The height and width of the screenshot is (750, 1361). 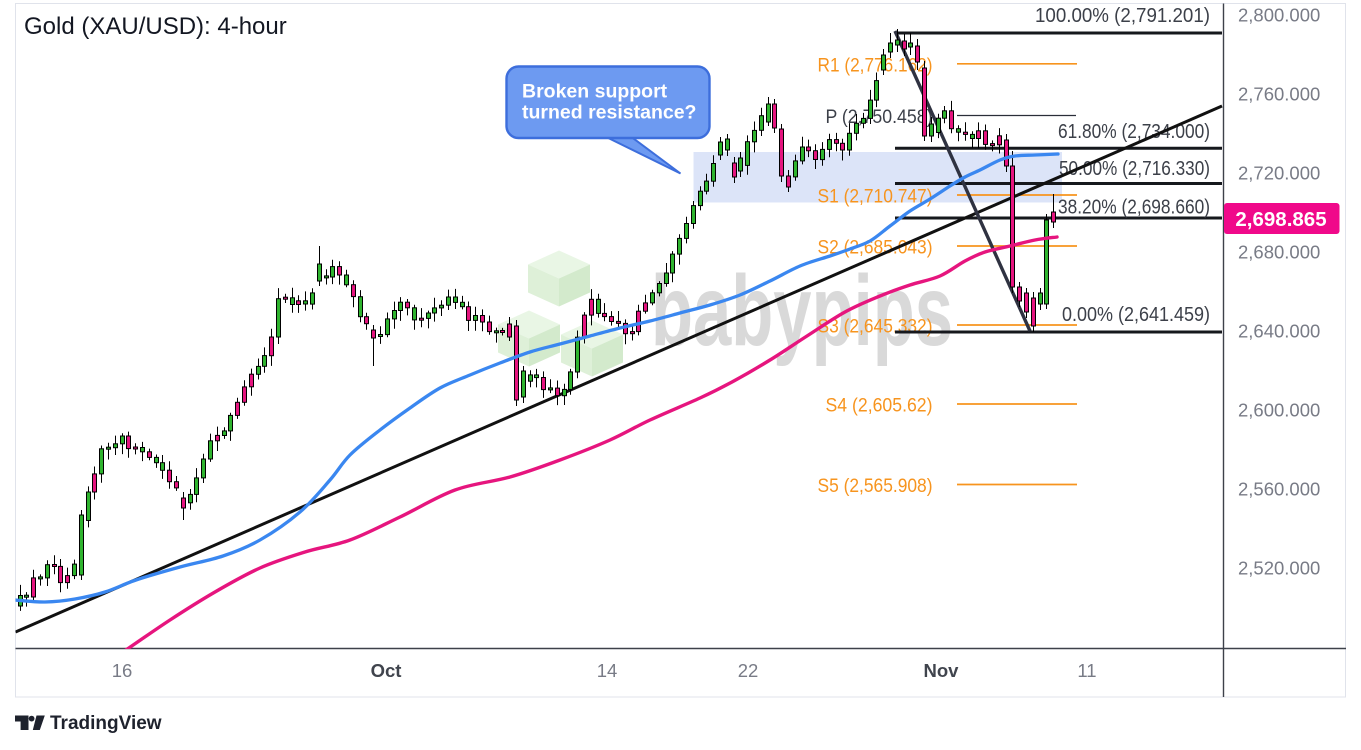 What do you see at coordinates (1279, 94) in the screenshot?
I see `svg-text: 2,760.000` at bounding box center [1279, 94].